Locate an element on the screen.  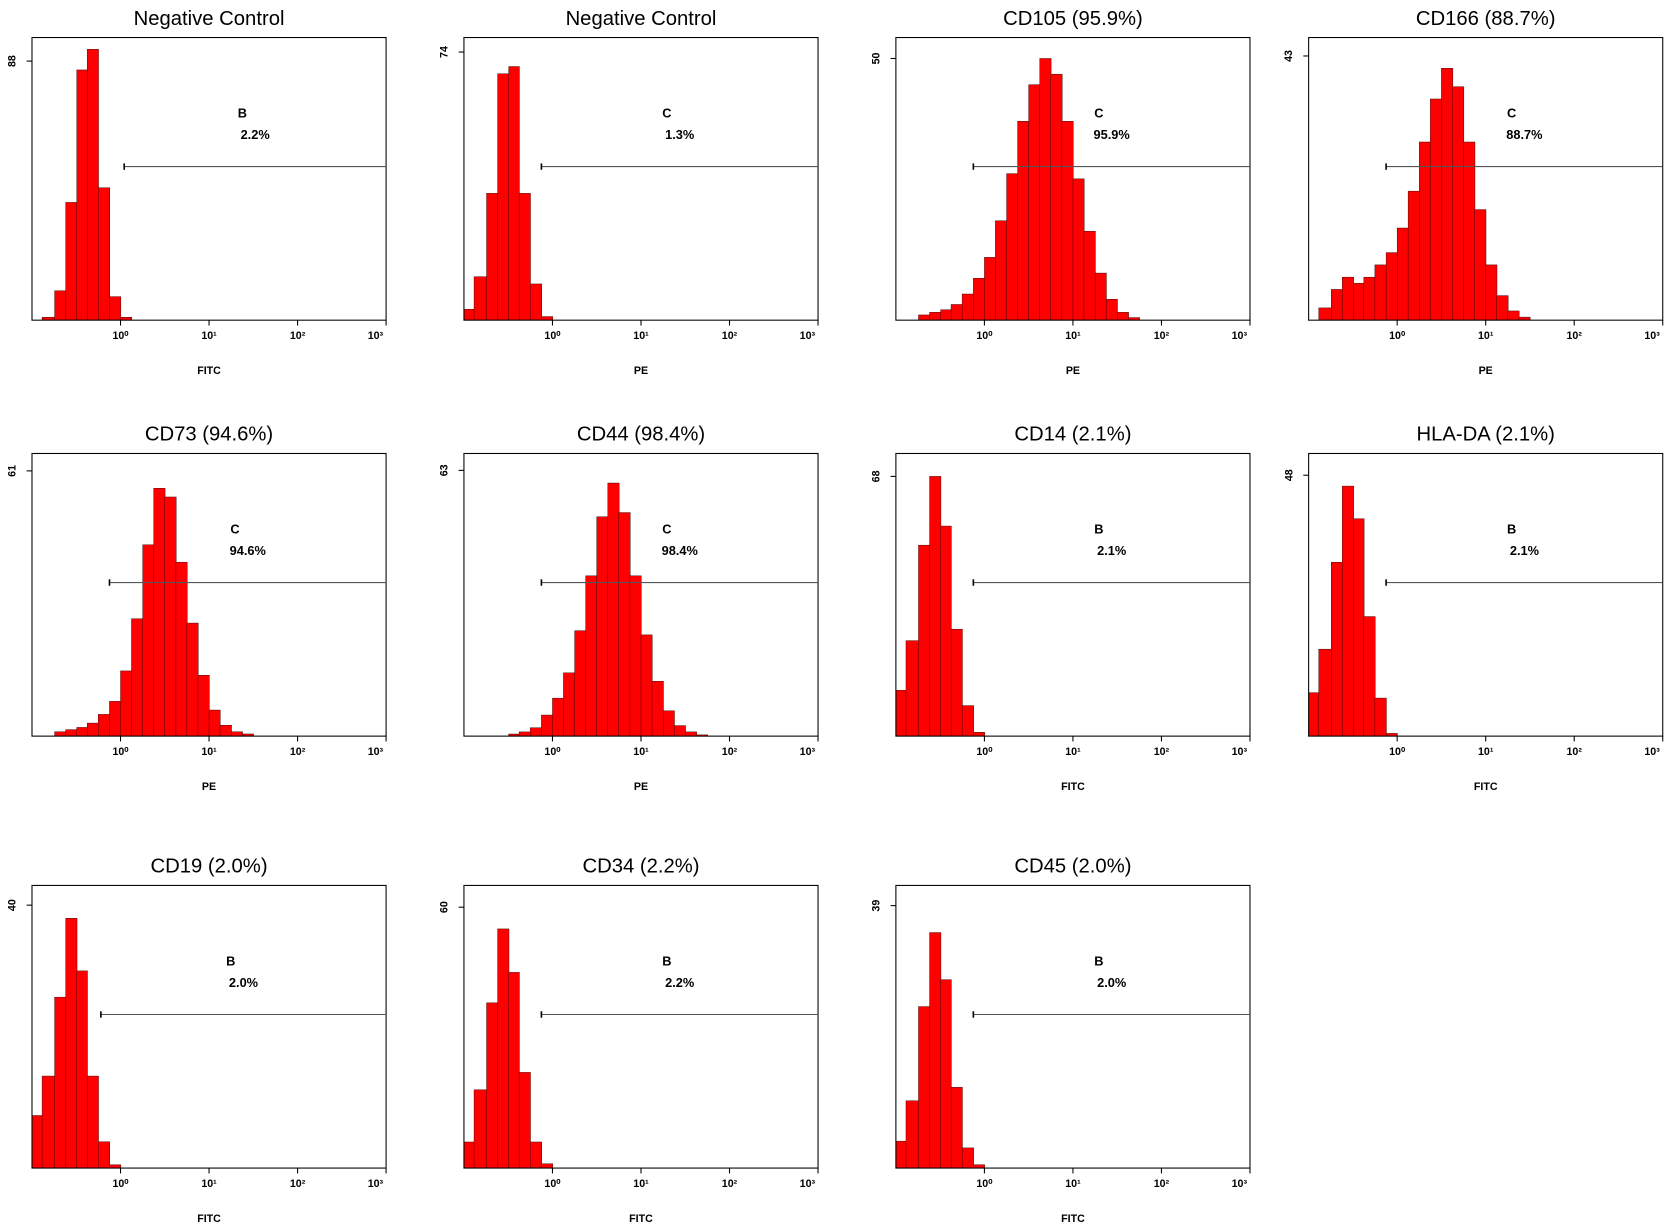
y-tick-label: 74 is located at coordinates (445, 52).